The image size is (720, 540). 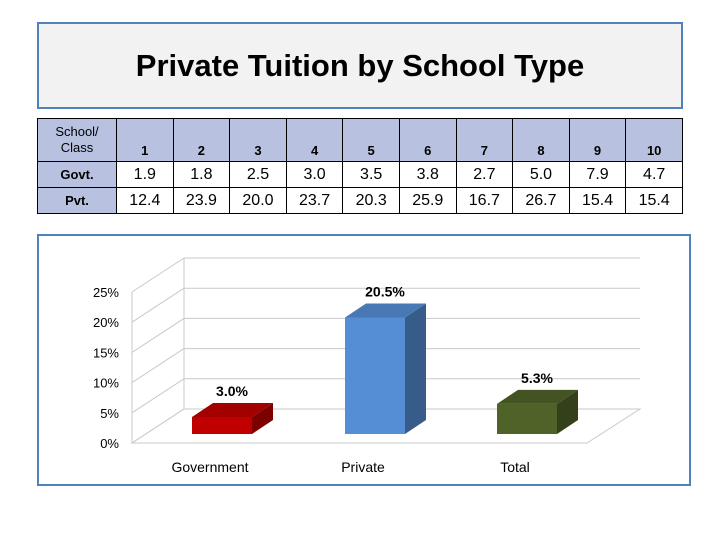 I want to click on column-header: 8, so click(x=541, y=140).